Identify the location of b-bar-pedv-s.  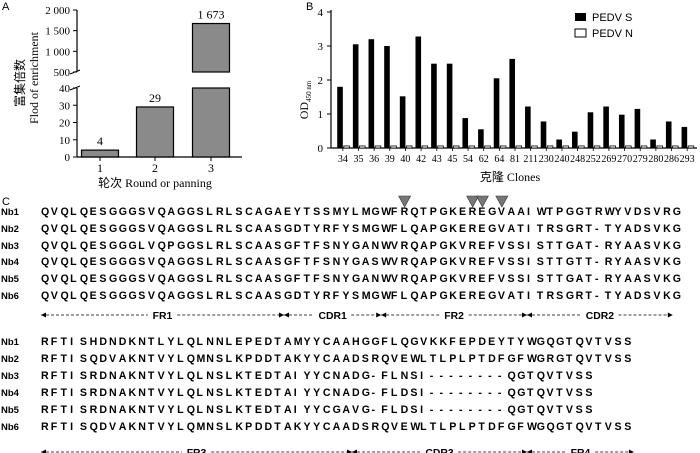
(606, 127).